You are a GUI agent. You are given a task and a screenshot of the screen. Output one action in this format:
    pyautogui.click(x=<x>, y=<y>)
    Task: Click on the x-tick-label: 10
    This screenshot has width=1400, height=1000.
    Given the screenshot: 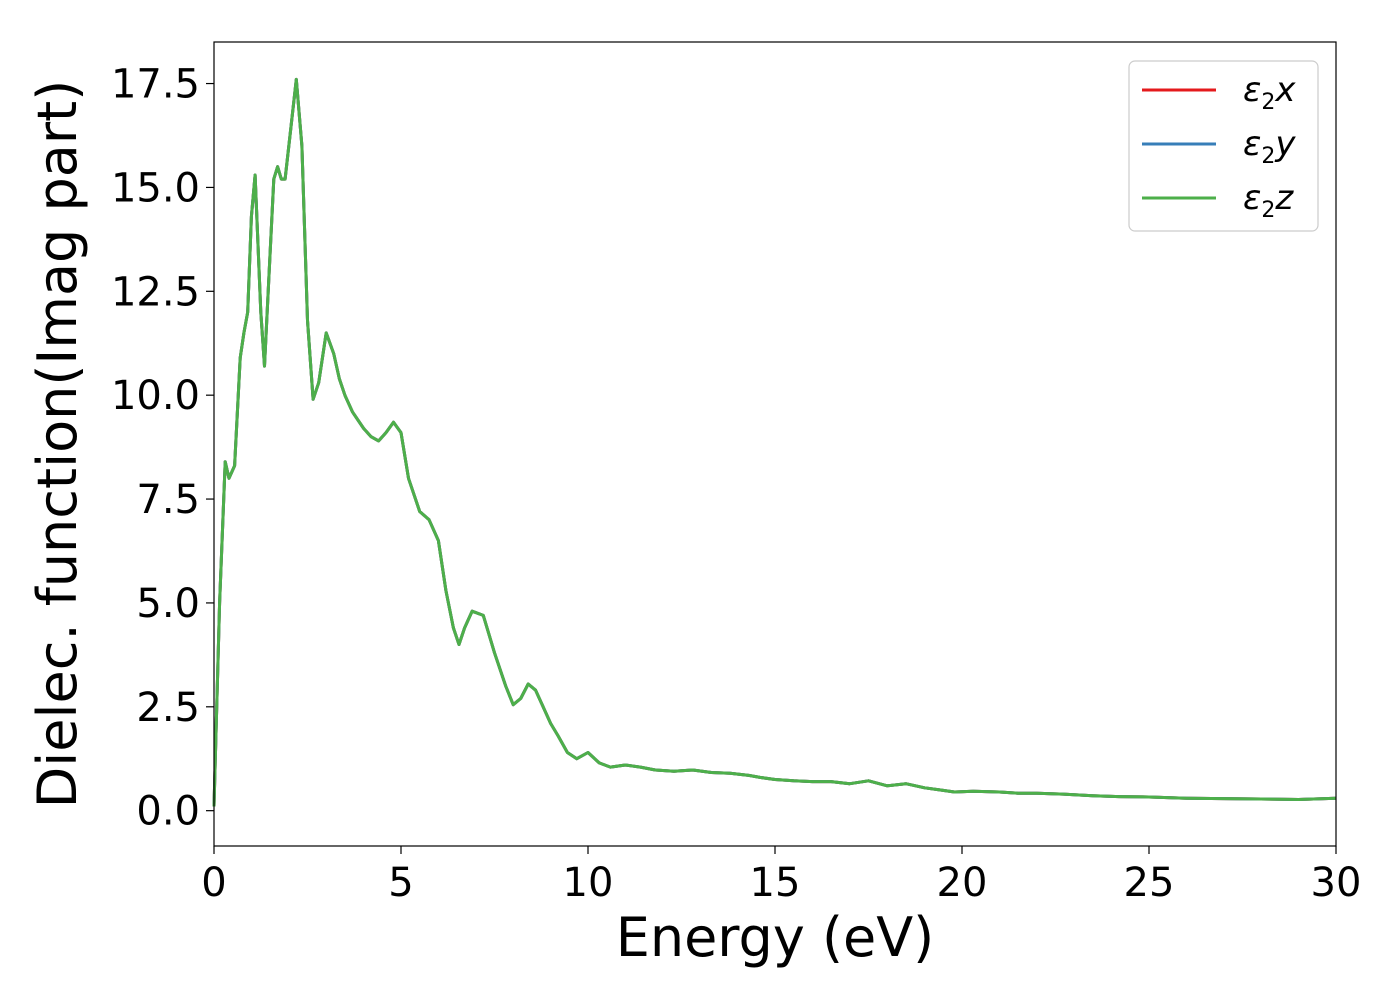 What is the action you would take?
    pyautogui.click(x=588, y=883)
    